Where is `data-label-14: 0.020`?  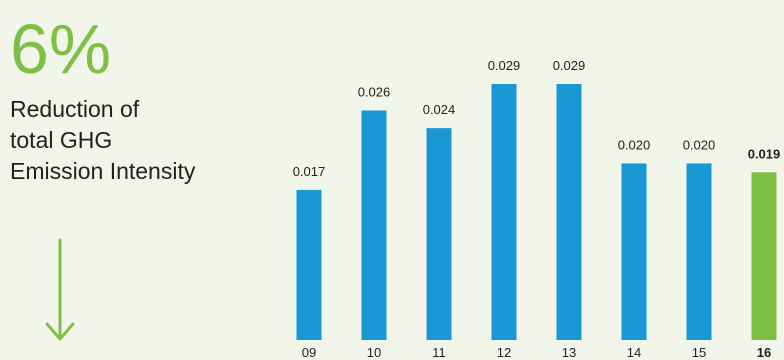 data-label-14: 0.020 is located at coordinates (634, 144).